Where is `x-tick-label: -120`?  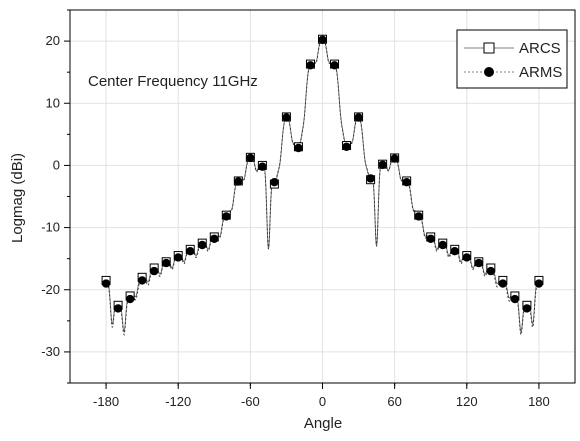
x-tick-label: -120 is located at coordinates (178, 401).